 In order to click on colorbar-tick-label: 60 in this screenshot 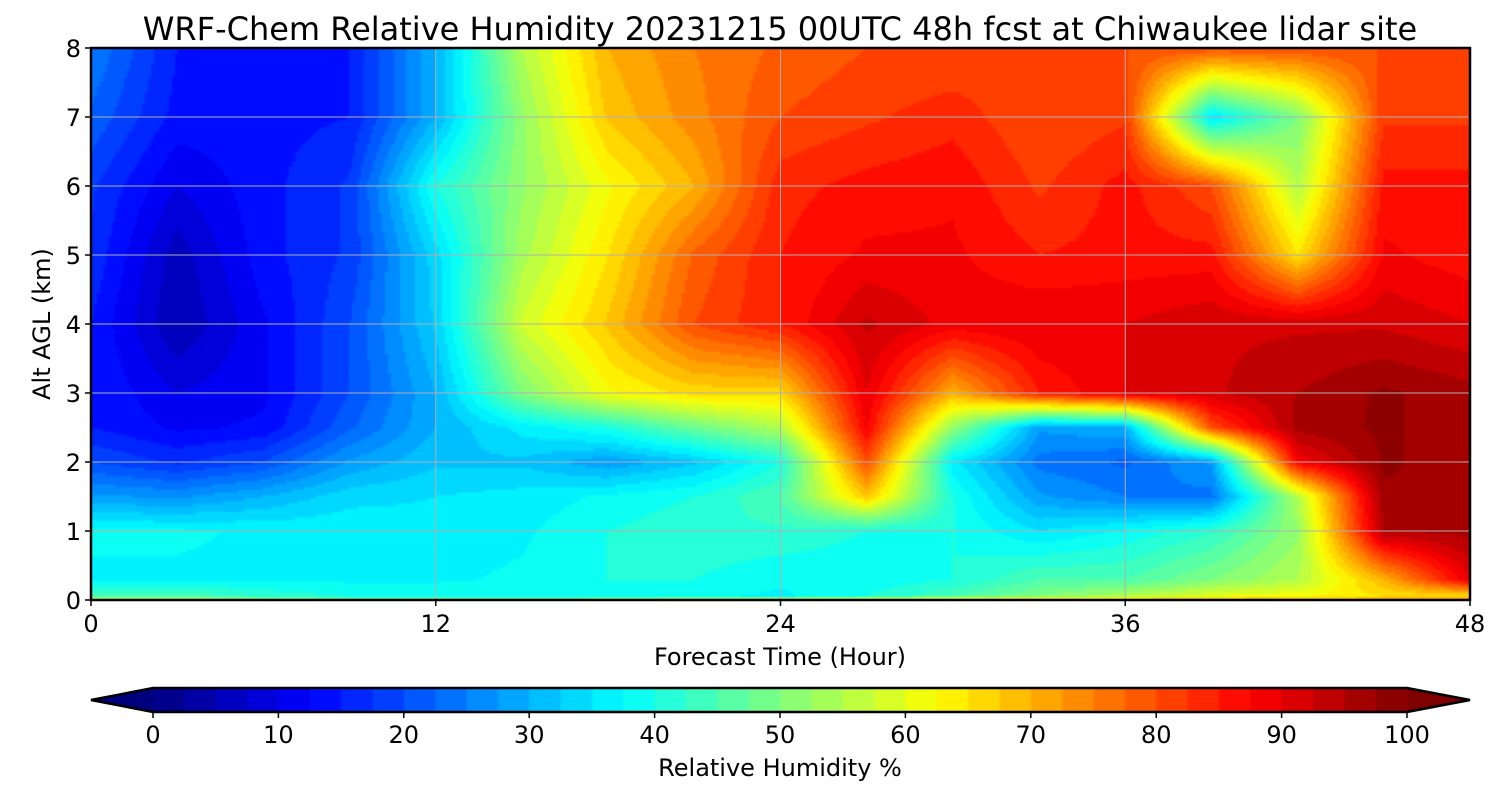, I will do `click(905, 735)`.